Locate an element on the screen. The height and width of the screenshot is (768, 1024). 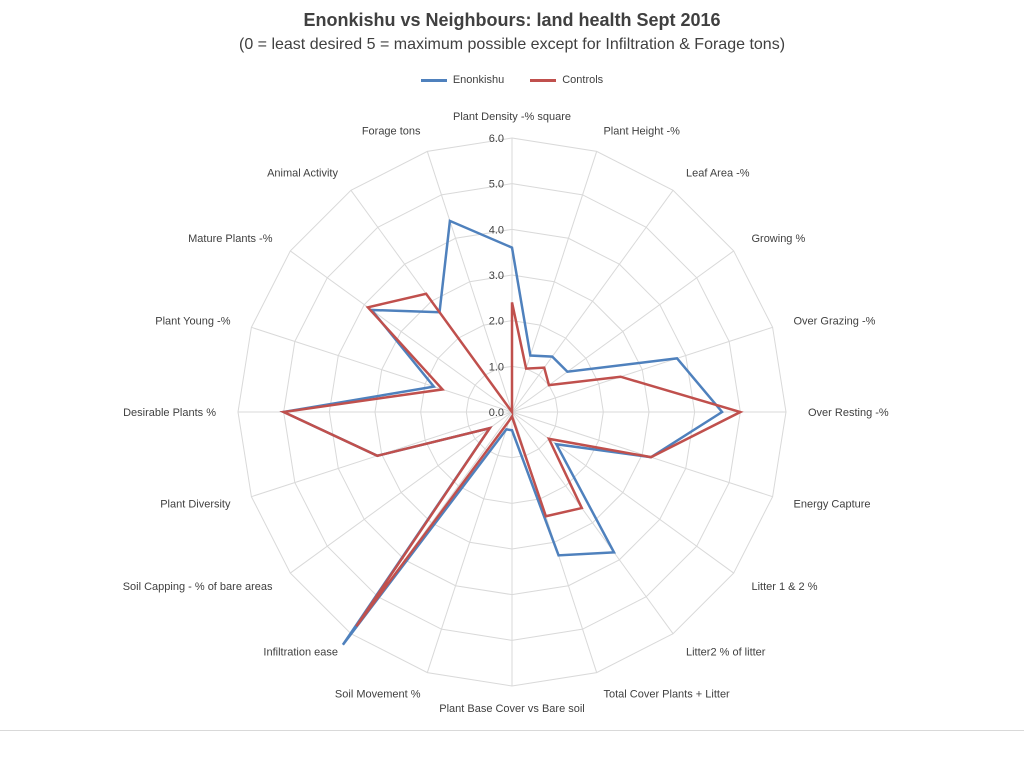
category-label: Litter 1 & 2 % is located at coordinates (784, 587).